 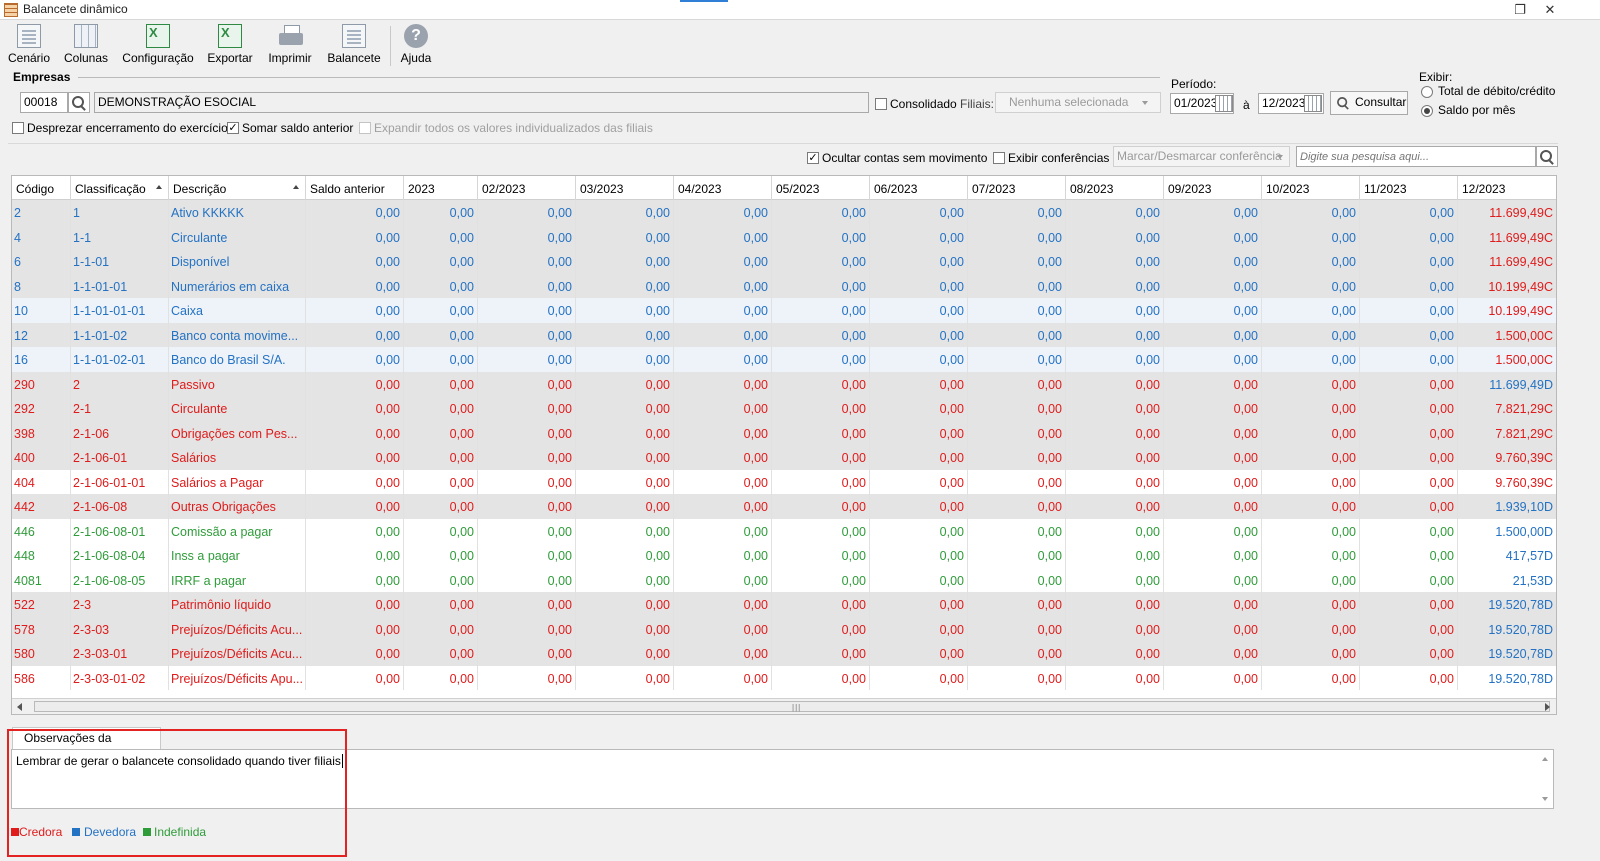 I want to click on total-debito-credito-radio, so click(x=1427, y=92).